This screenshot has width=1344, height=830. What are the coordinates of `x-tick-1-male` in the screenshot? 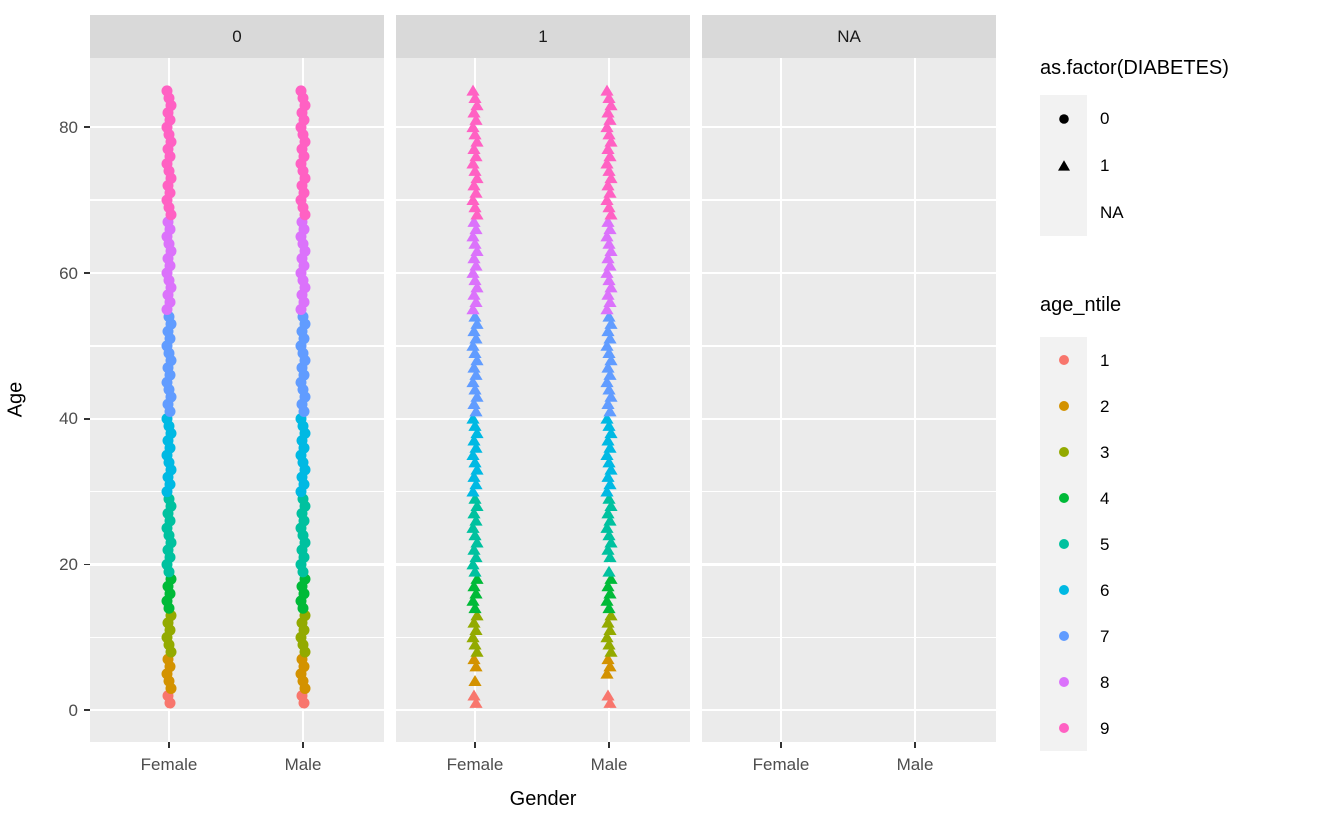 It's located at (609, 745).